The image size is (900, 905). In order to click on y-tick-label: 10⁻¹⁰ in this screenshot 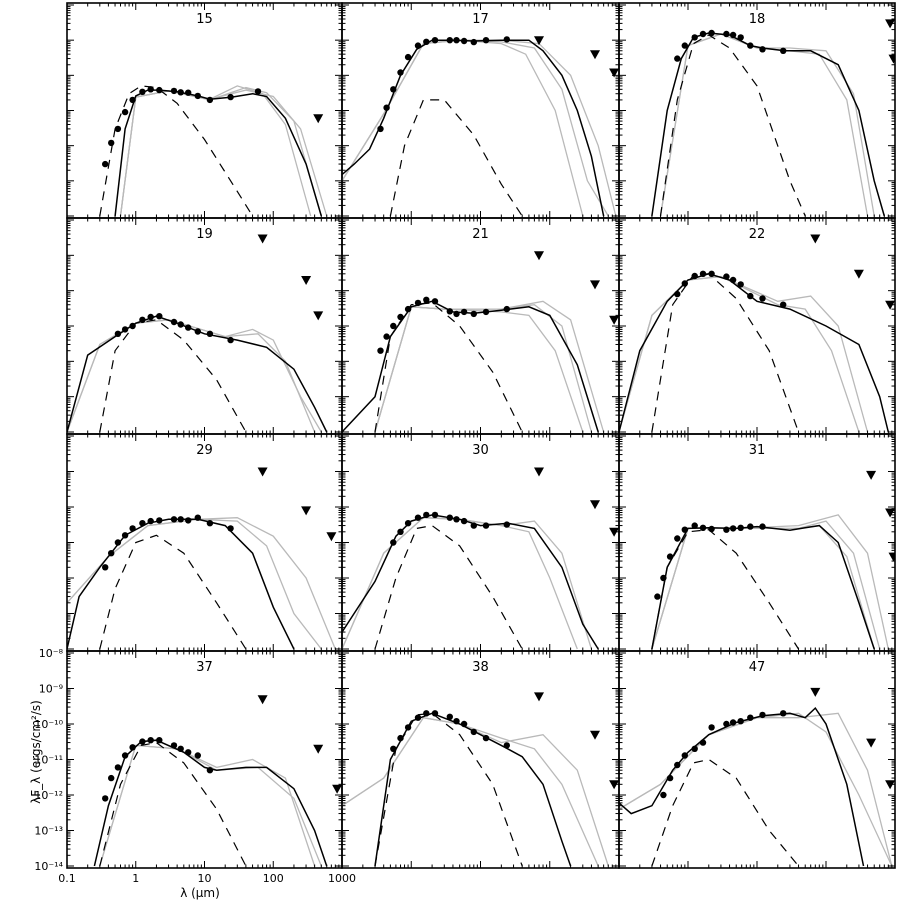, I will do `click(48, 724)`.